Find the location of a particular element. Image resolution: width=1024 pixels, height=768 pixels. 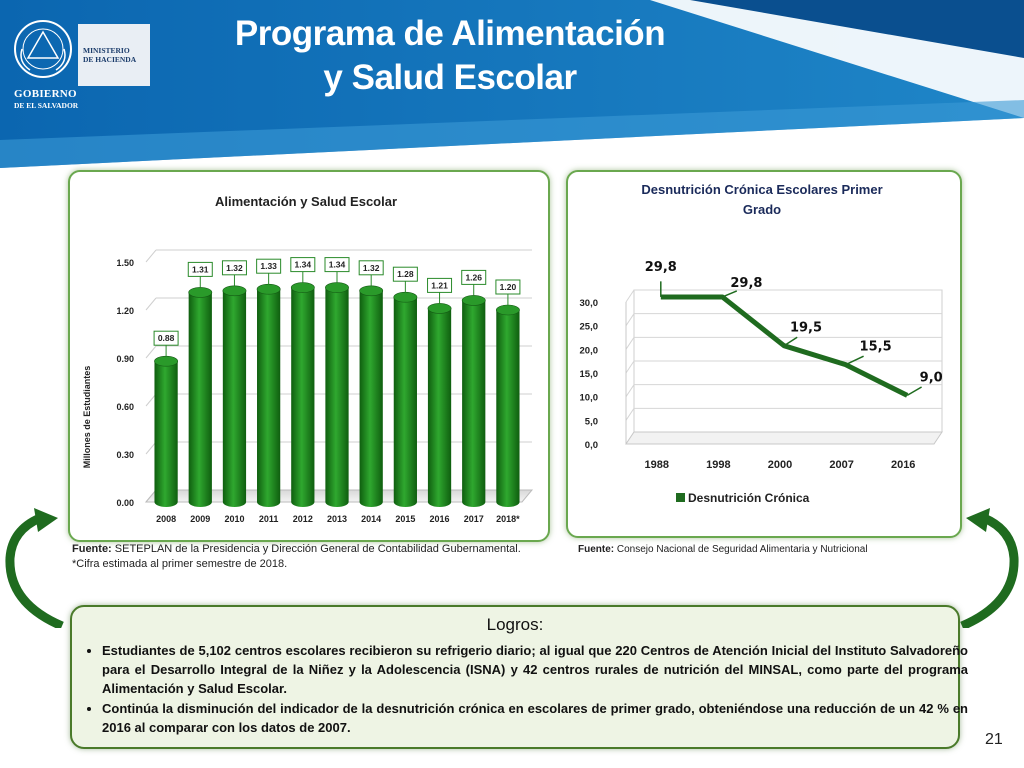

line-value-label: 29,8 is located at coordinates (746, 283).